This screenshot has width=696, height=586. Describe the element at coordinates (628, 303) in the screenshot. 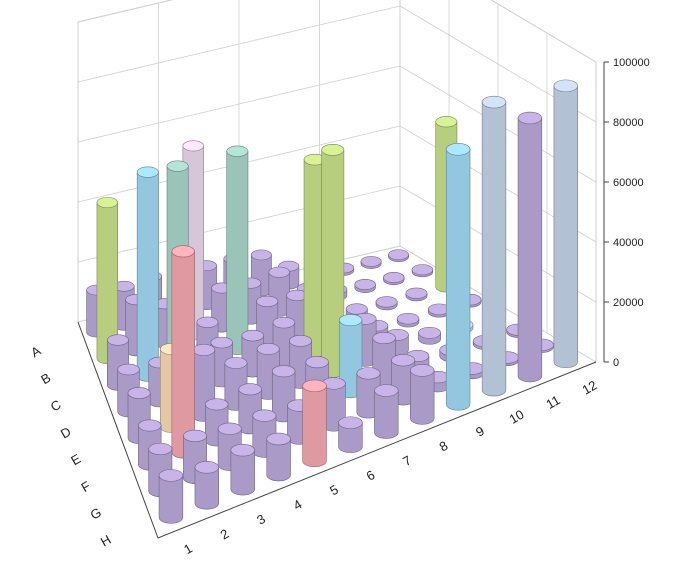

I see `z-tick-label: 20000` at that location.